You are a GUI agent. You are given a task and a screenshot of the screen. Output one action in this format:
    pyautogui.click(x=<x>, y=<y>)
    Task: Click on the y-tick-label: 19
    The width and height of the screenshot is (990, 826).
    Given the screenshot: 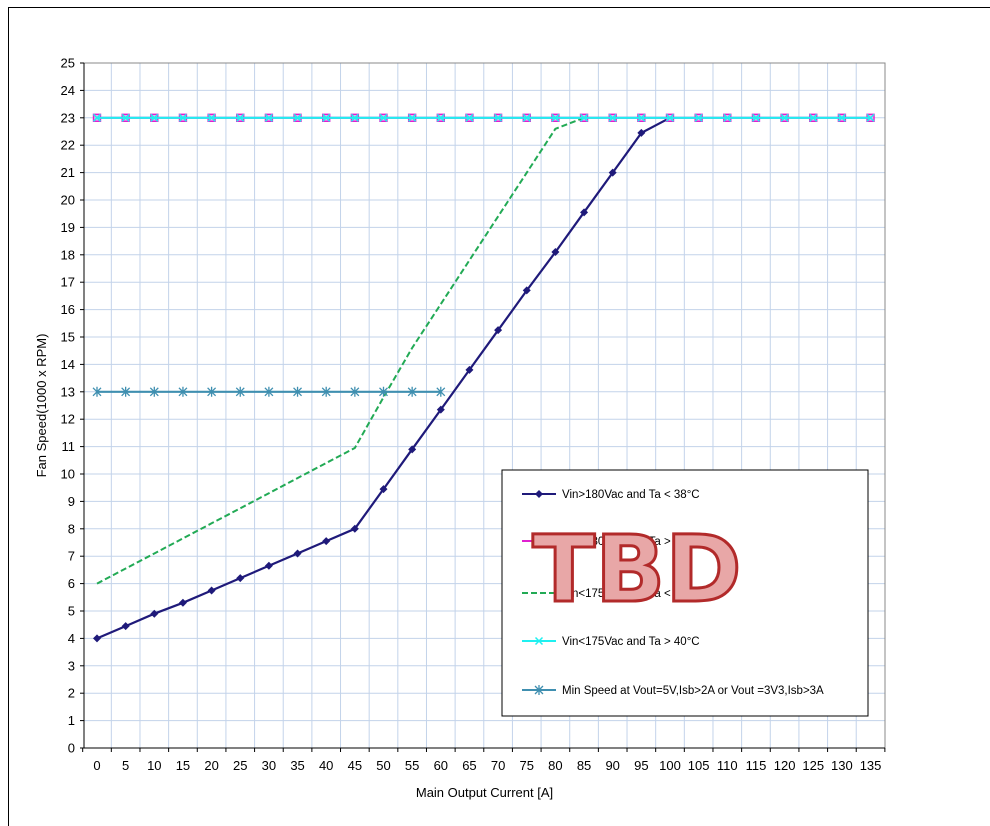 What is the action you would take?
    pyautogui.click(x=68, y=227)
    